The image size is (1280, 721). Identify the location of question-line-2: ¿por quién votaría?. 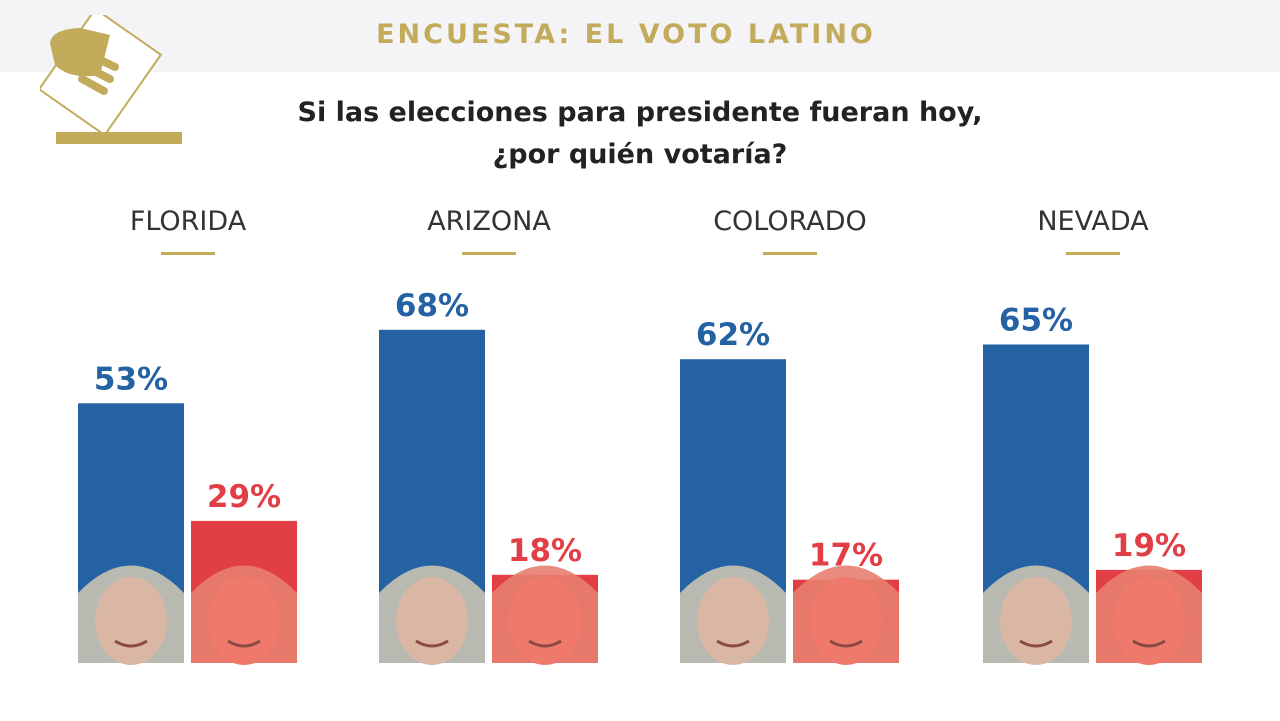
(640, 154).